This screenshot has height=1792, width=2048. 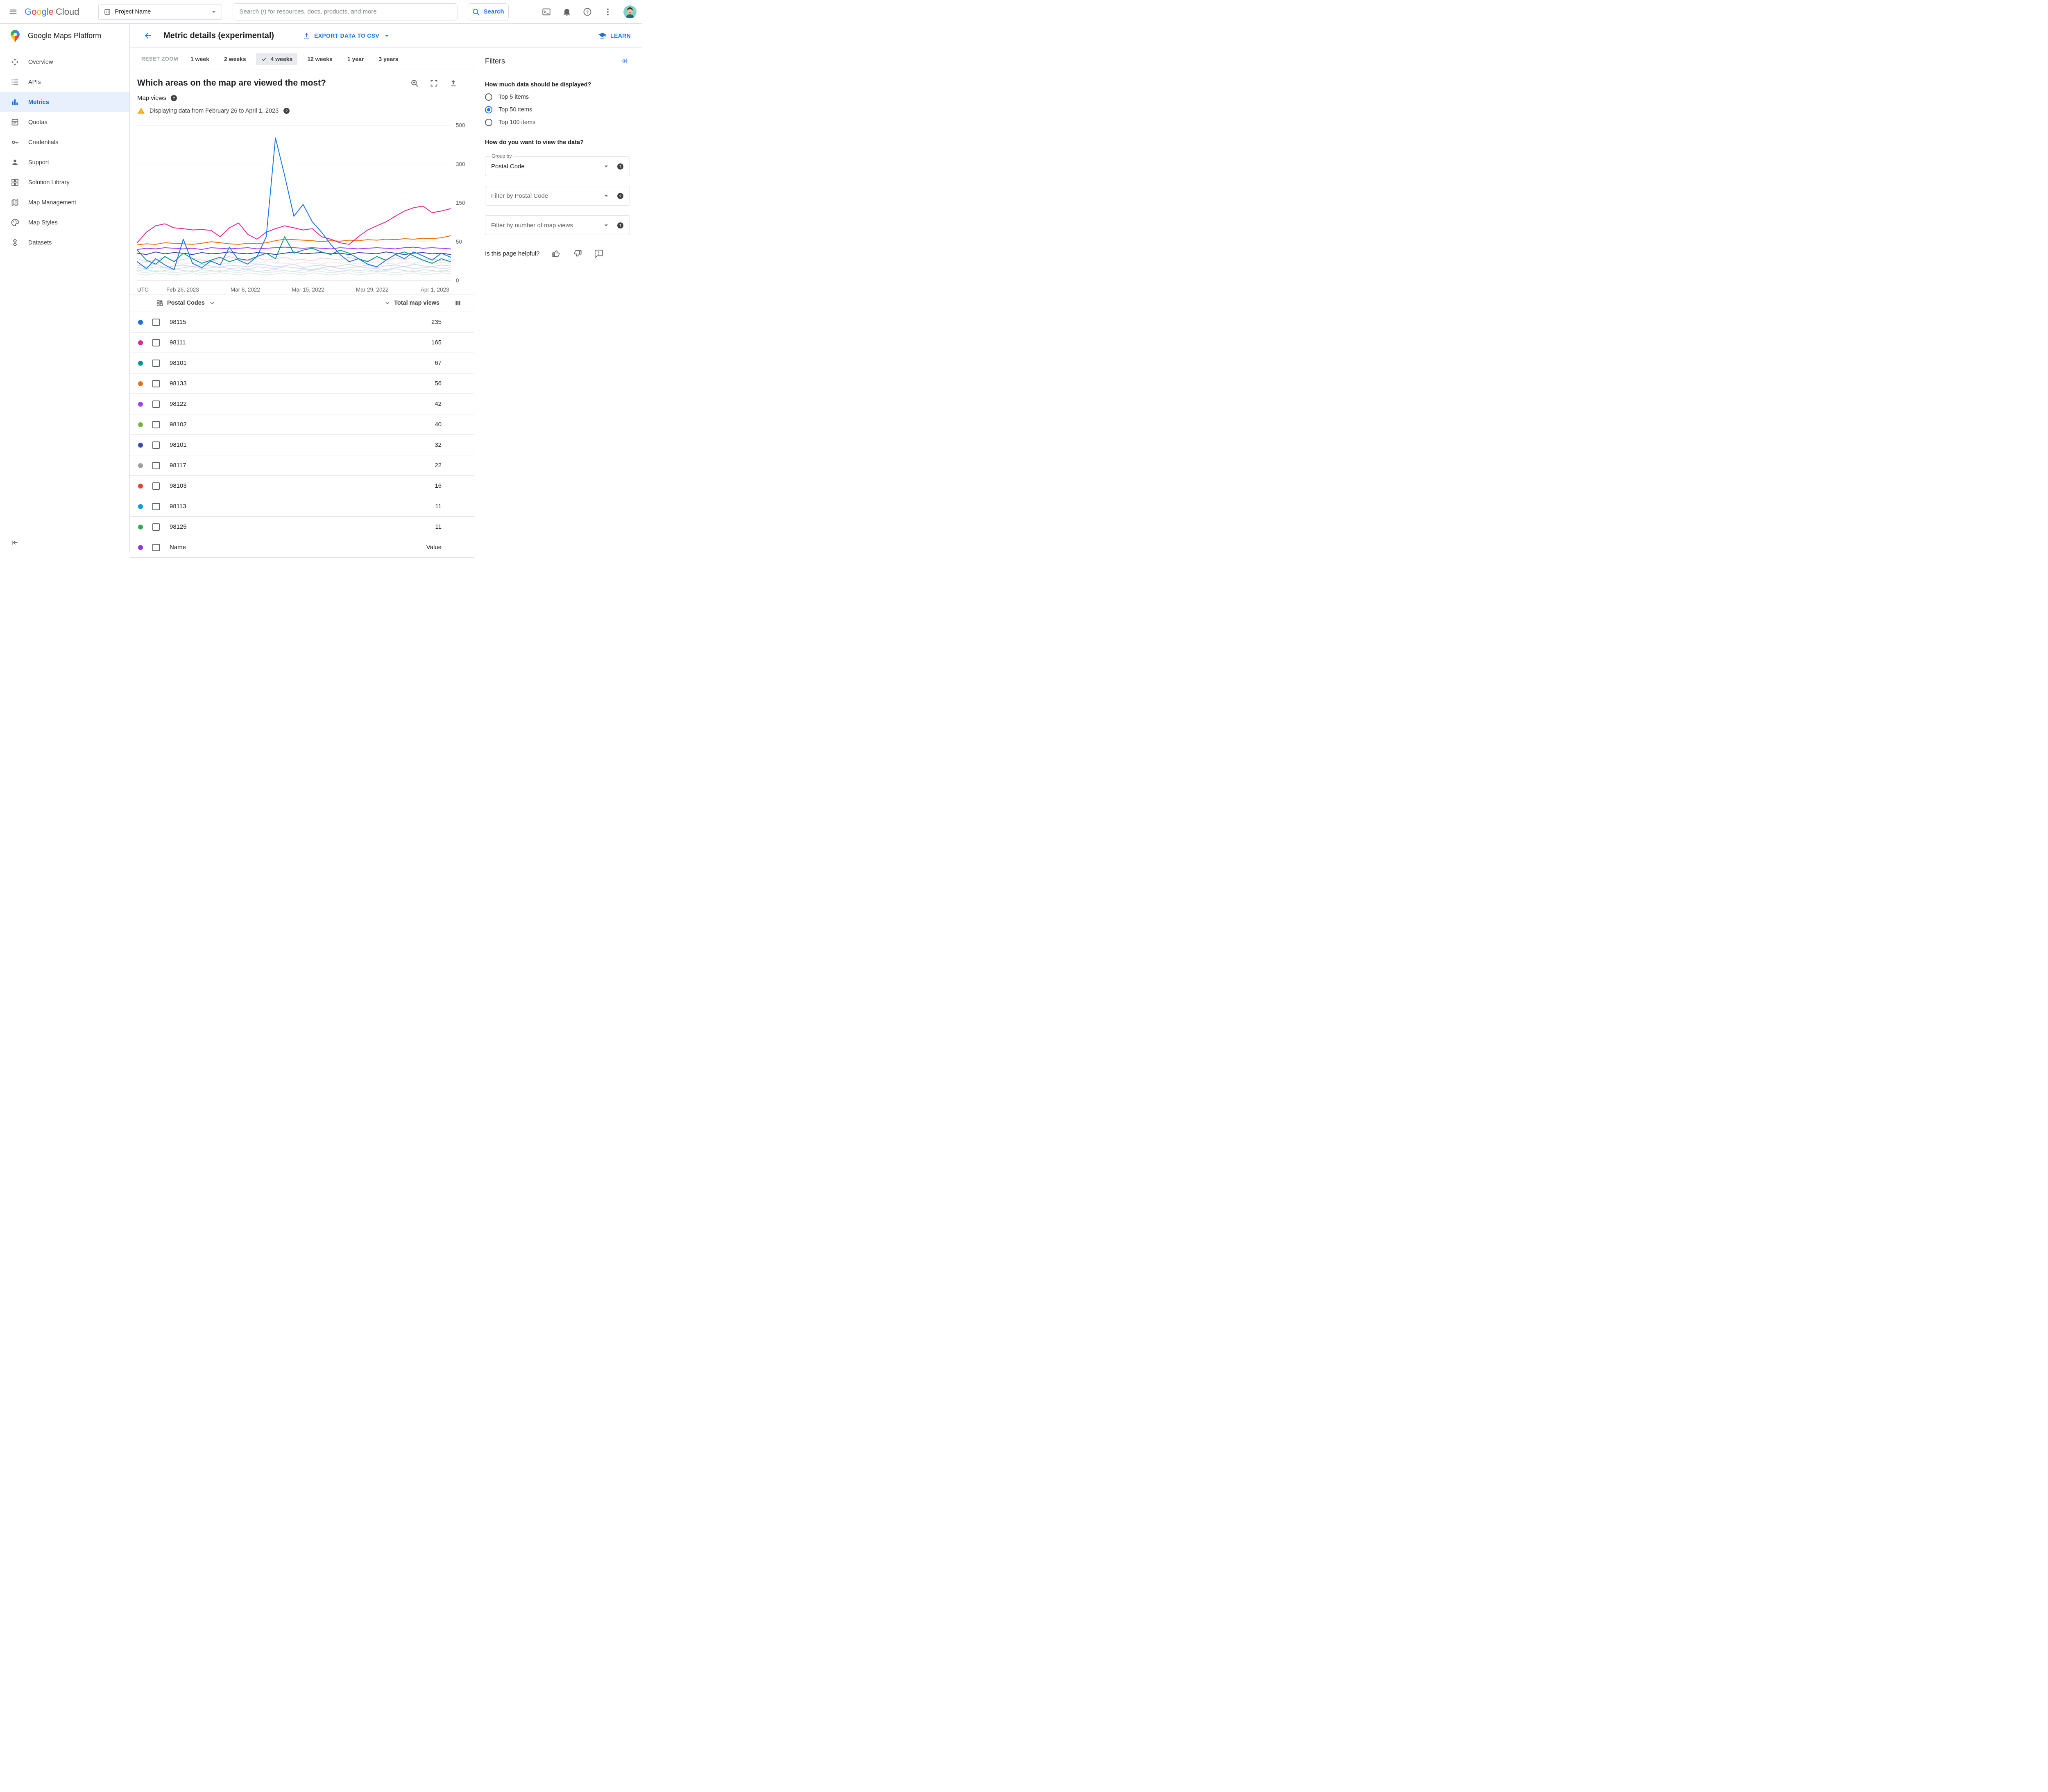 I want to click on postal-code-label: 98111, so click(x=178, y=342).